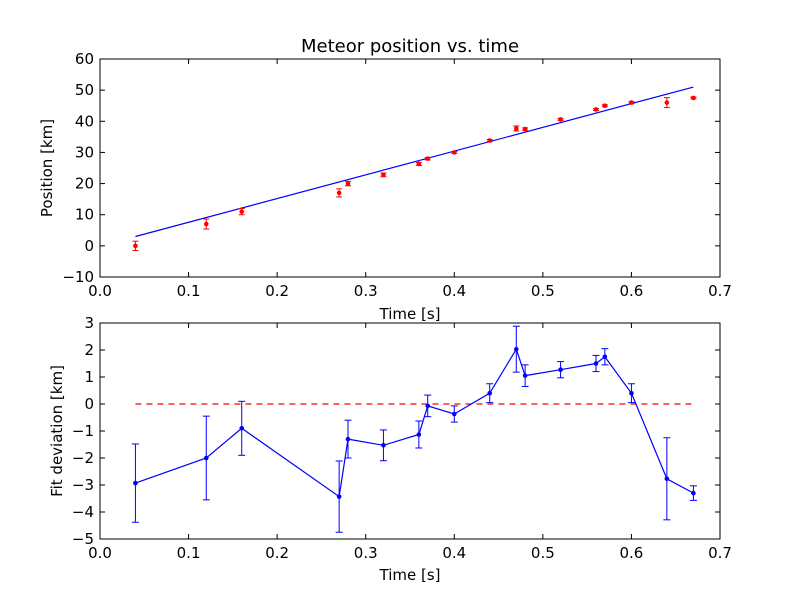 The image size is (800, 600). I want to click on y-tick-label: 60, so click(84, 59).